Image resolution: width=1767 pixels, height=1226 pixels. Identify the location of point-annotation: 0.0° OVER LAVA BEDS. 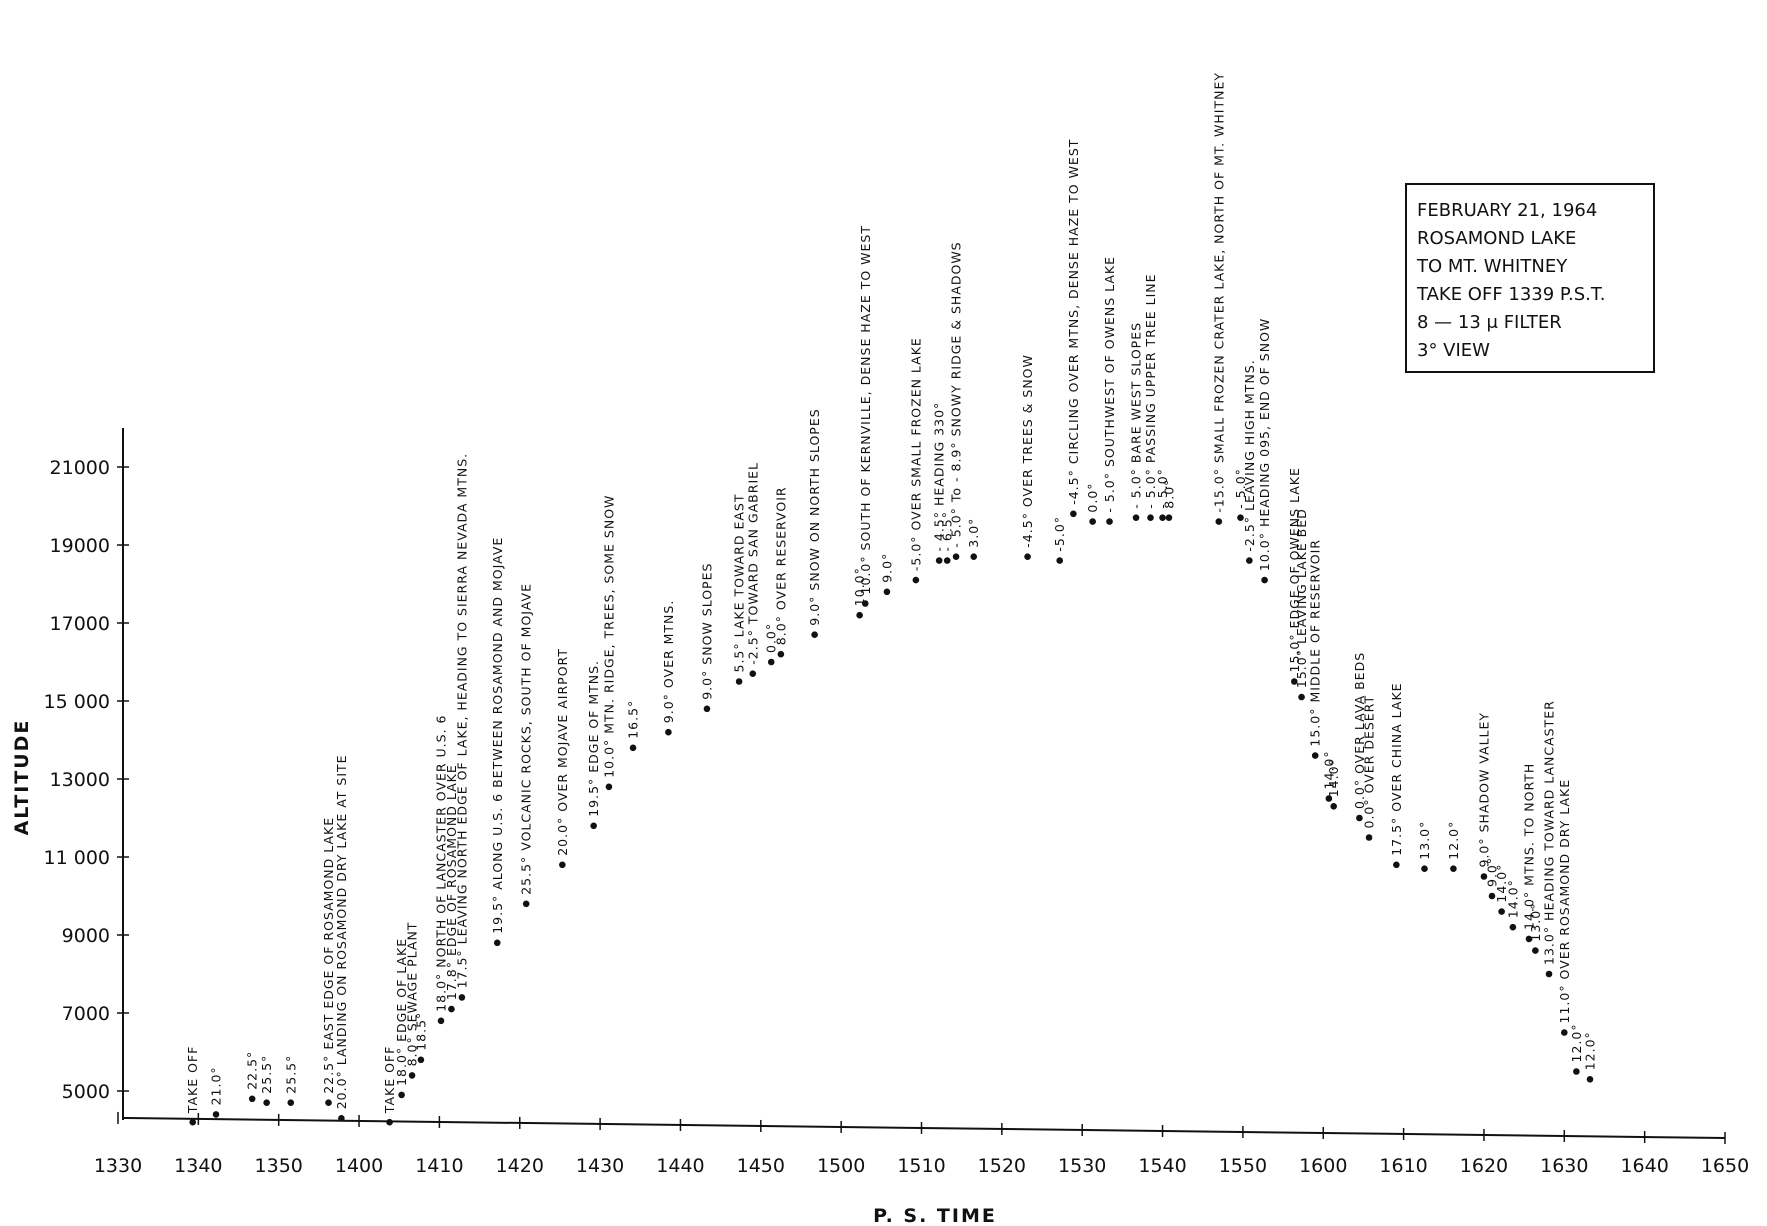
(1359, 730).